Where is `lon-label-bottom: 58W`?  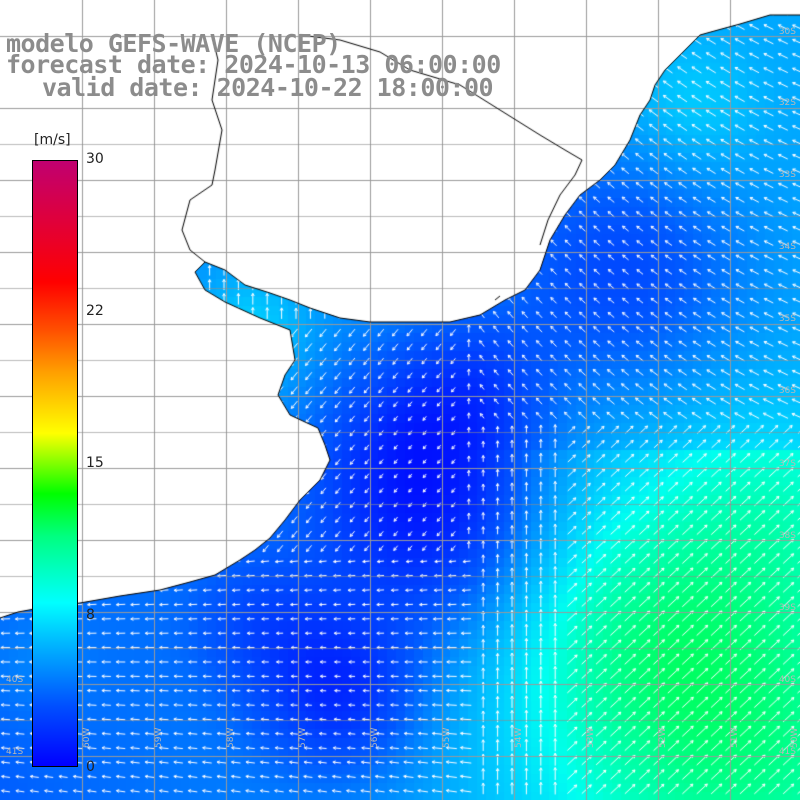
lon-label-bottom: 58W is located at coordinates (231, 737).